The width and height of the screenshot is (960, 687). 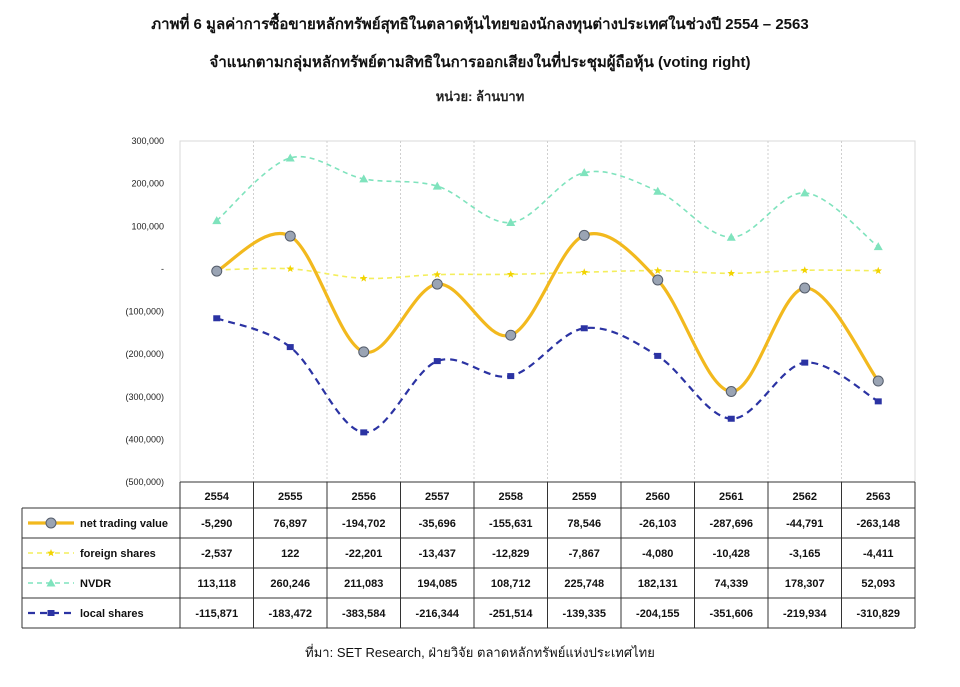 I want to click on data-label-foreign-shares: -4,411, so click(x=878, y=554).